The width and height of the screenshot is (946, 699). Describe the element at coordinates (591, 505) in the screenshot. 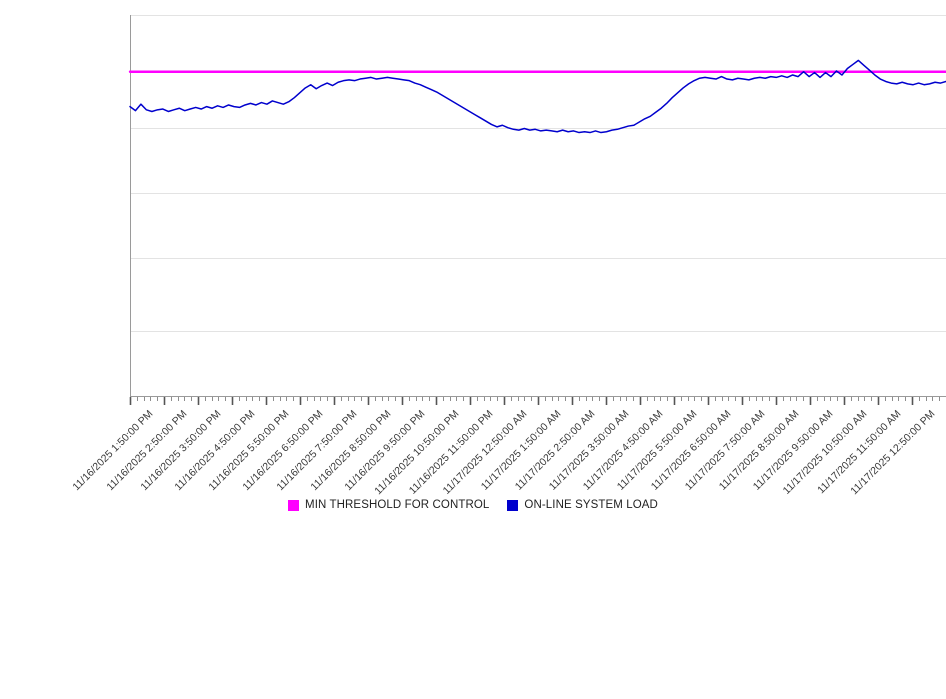

I see `legend-label: ON-LINE SYSTEM LOAD` at that location.